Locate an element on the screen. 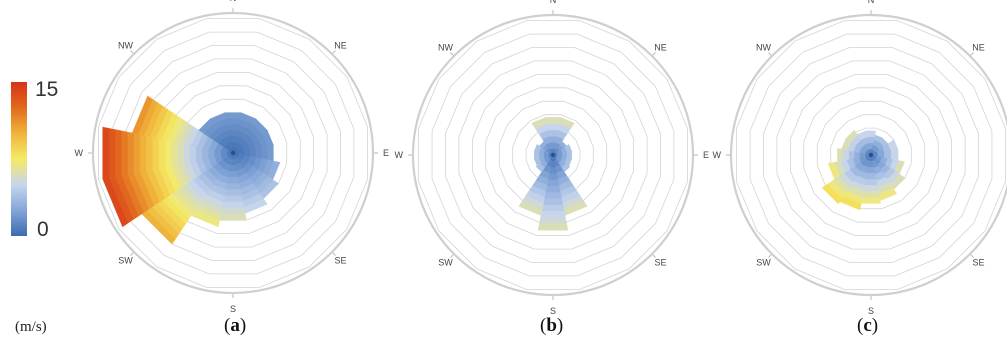 Image resolution: width=1007 pixels, height=338 pixels. direction-label-ne: NE is located at coordinates (660, 48).